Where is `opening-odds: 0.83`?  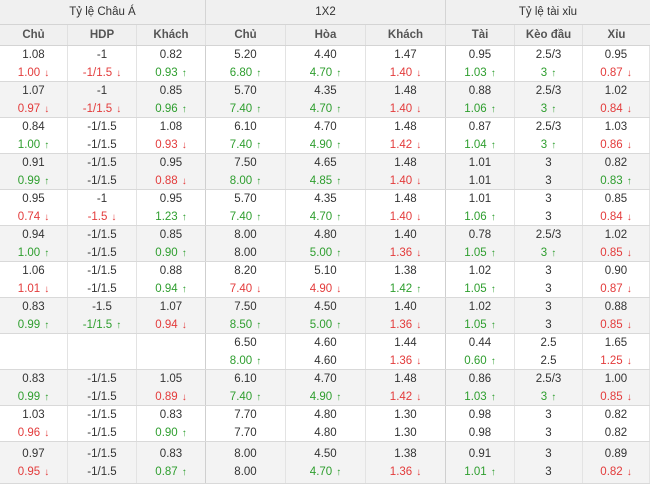 opening-odds: 0.83 is located at coordinates (171, 453).